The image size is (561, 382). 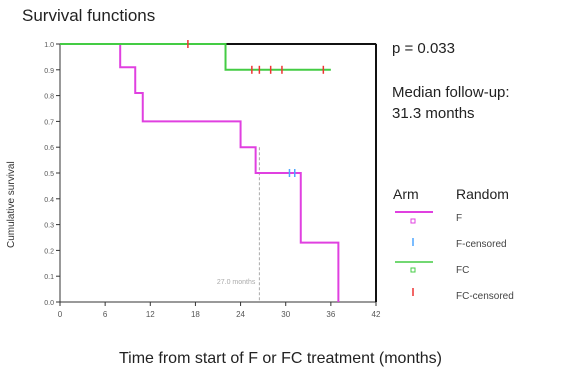 What do you see at coordinates (481, 244) in the screenshot?
I see `legend-label-f-censored: F-censored` at bounding box center [481, 244].